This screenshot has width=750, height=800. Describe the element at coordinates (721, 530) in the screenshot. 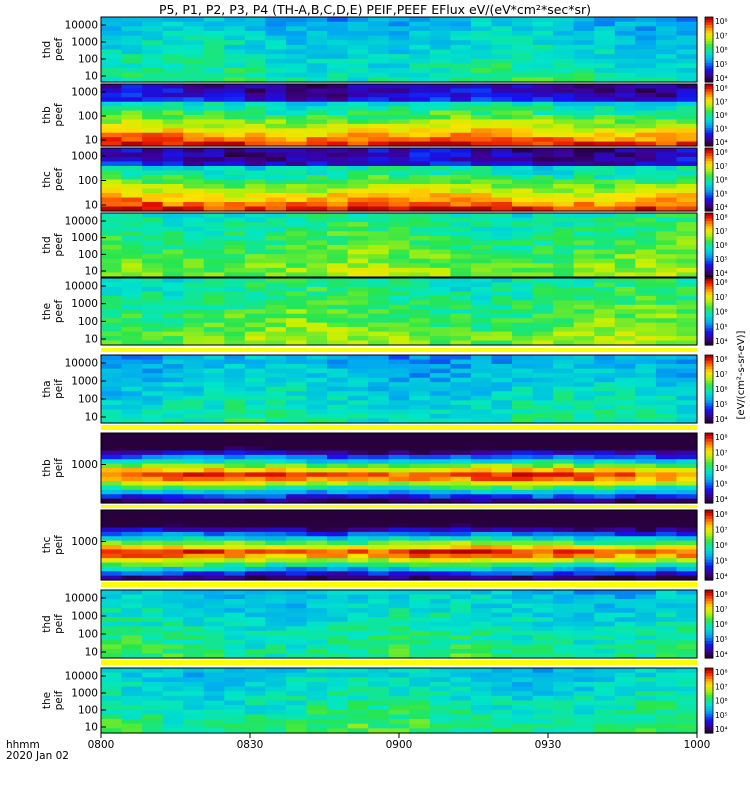

I see `colorbar-tick-label: 10⁷` at that location.